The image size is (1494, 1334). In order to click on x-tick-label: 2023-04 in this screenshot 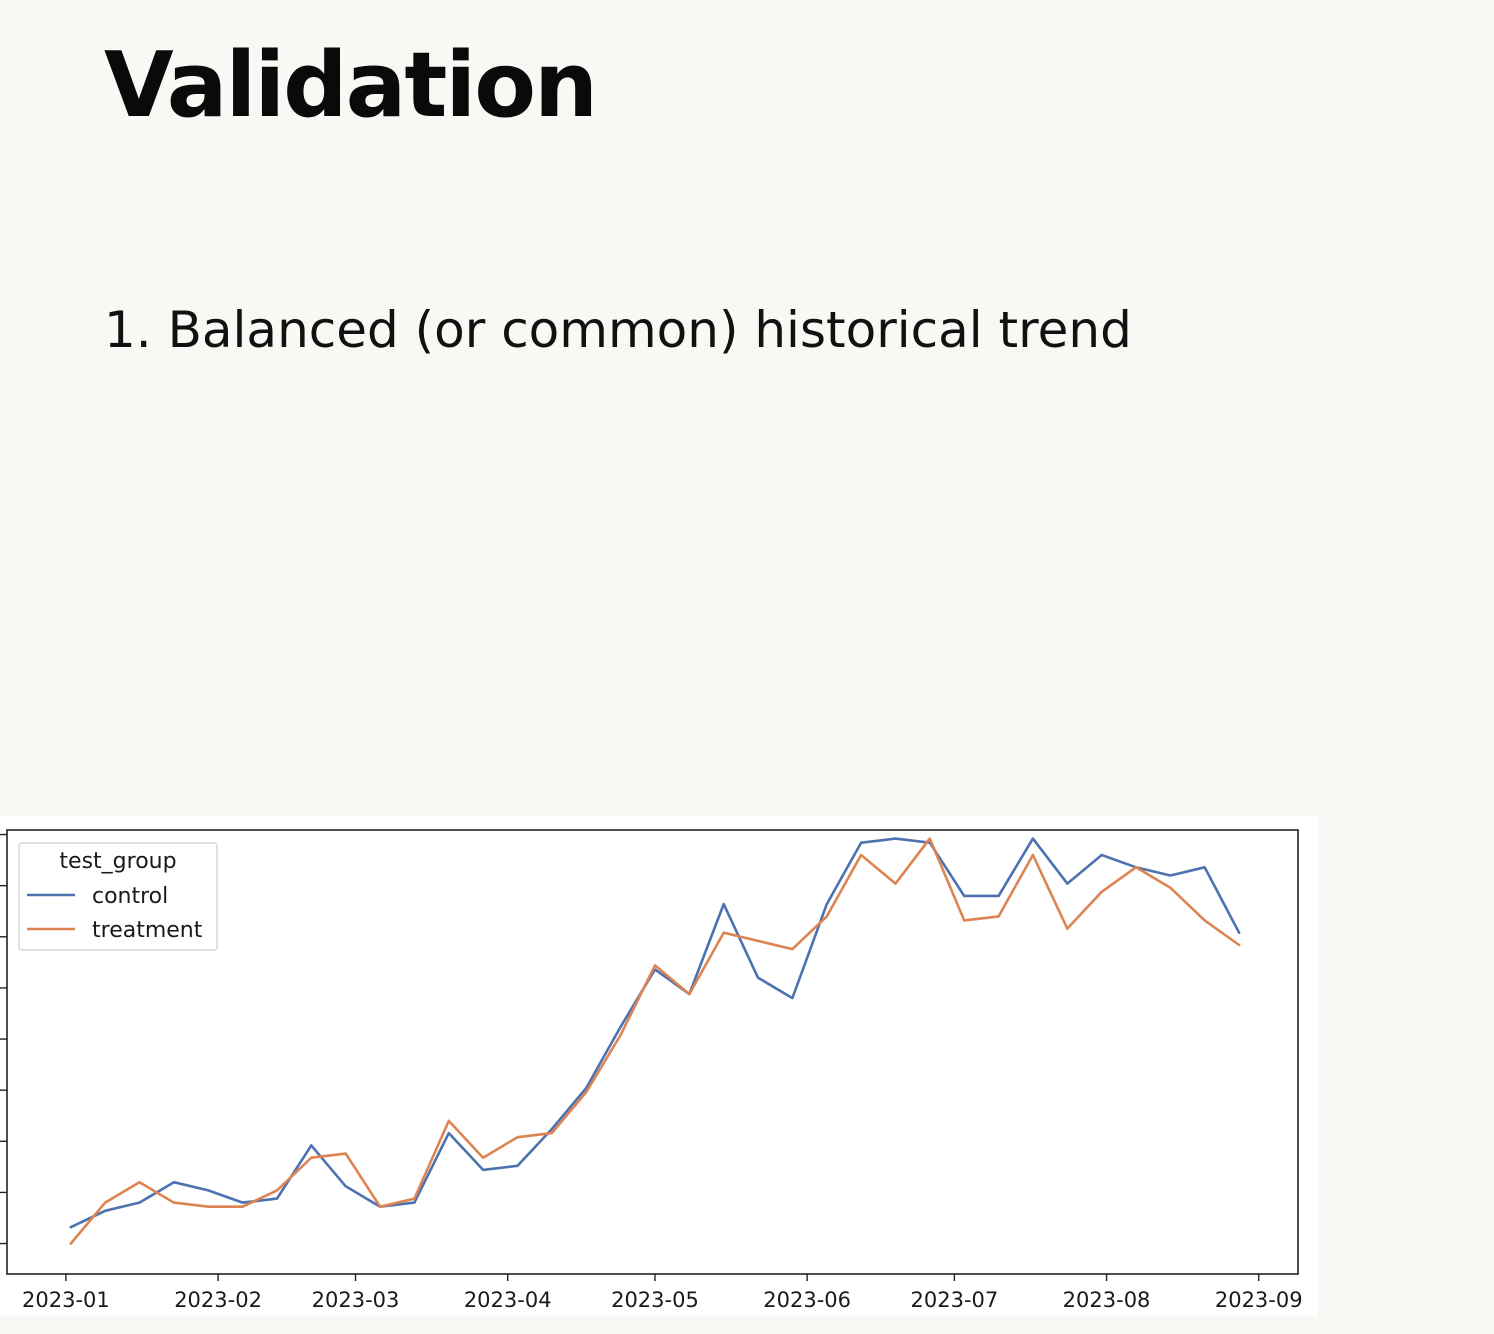, I will do `click(508, 1300)`.